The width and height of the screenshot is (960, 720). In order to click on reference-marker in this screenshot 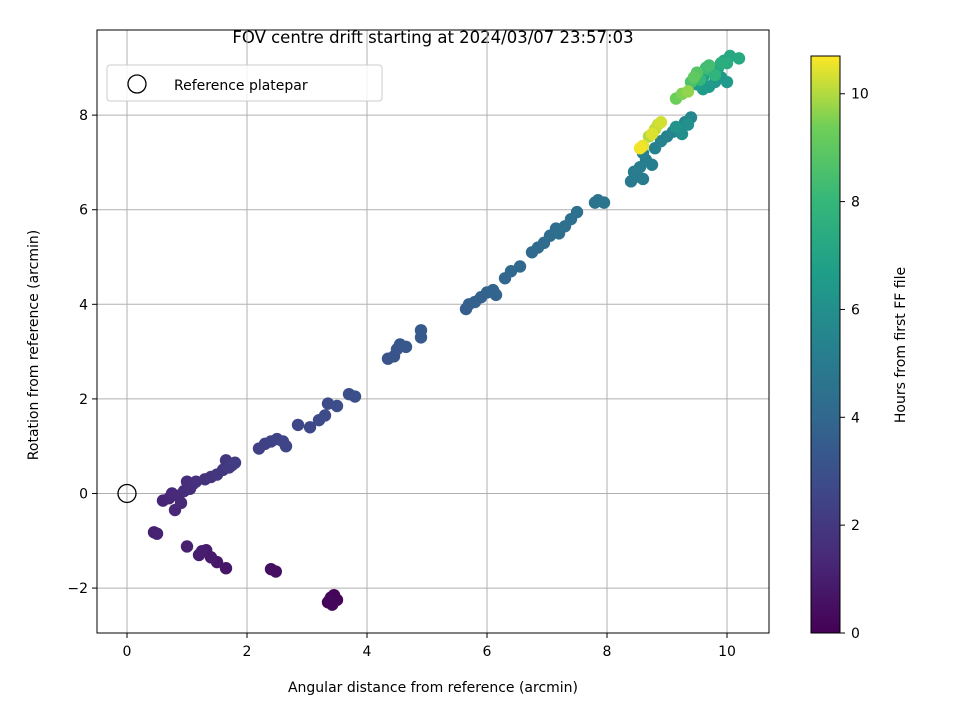, I will do `click(127, 493)`.